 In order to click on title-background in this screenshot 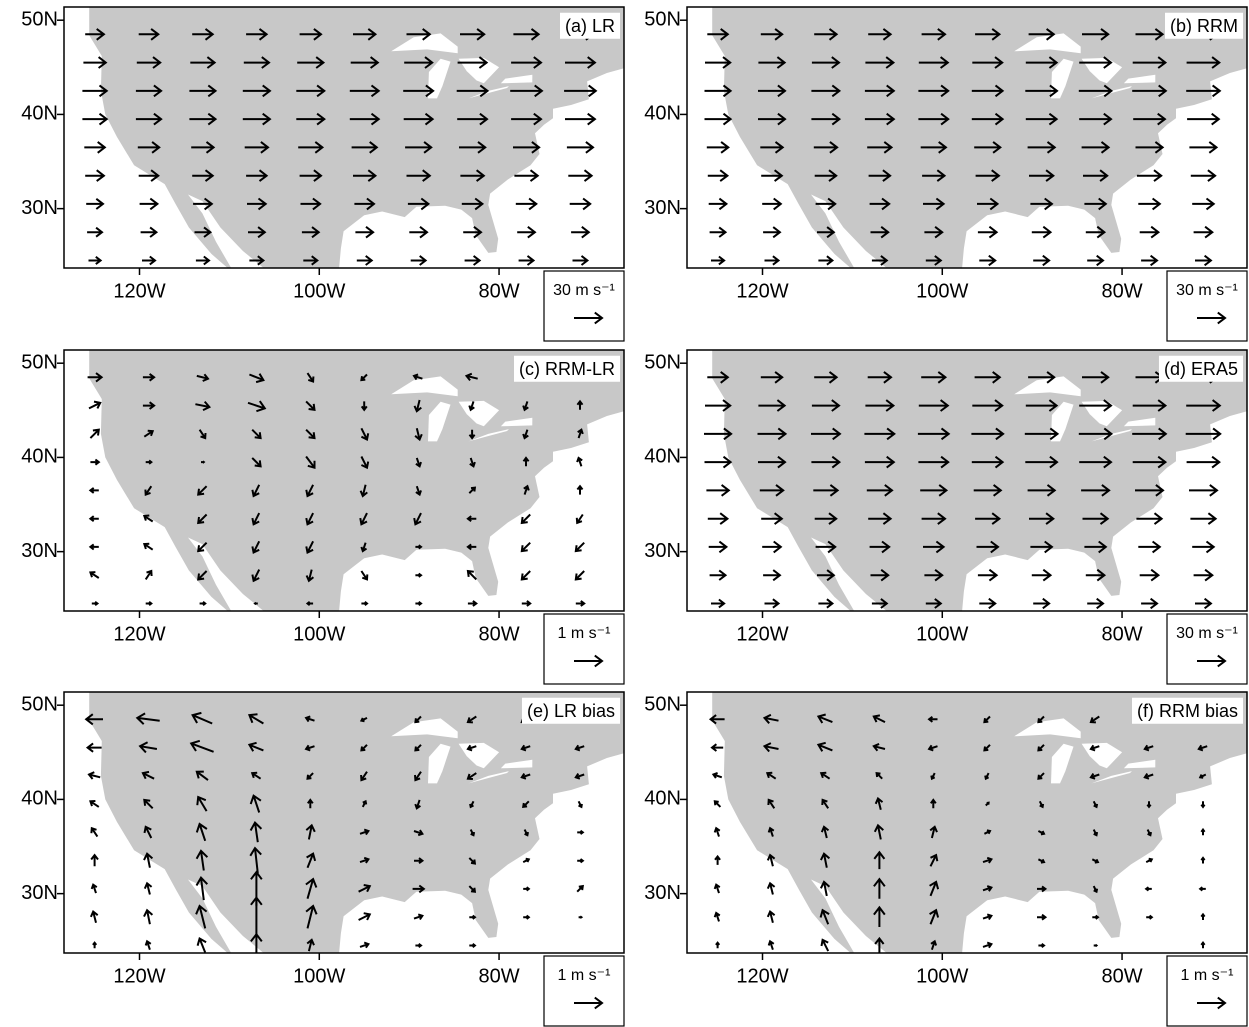, I will do `click(1187, 710)`.